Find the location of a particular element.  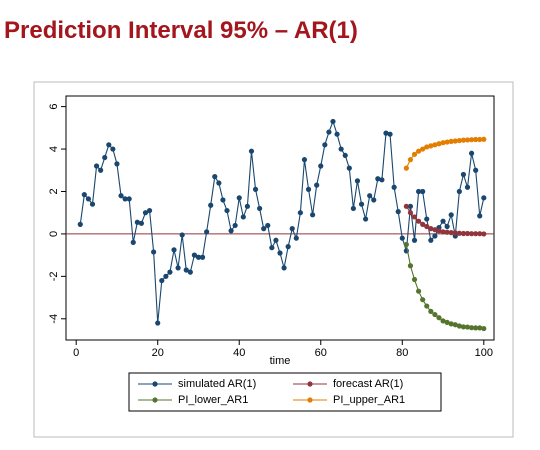

legend-label: forecast AR(1) is located at coordinates (368, 384).